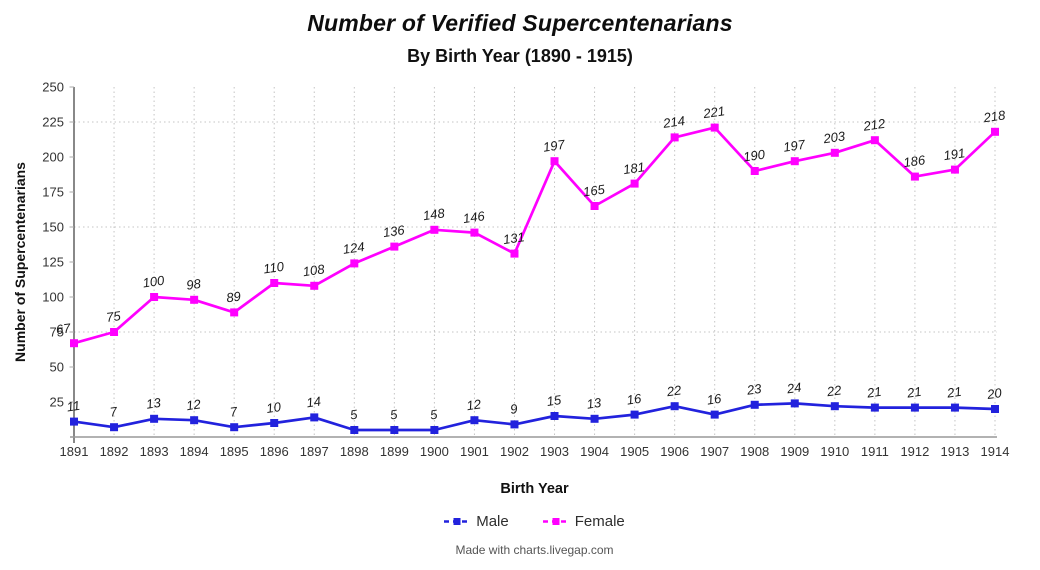 This screenshot has width=1040, height=570. Describe the element at coordinates (234, 451) in the screenshot. I see `x-tick-label: 1895` at that location.